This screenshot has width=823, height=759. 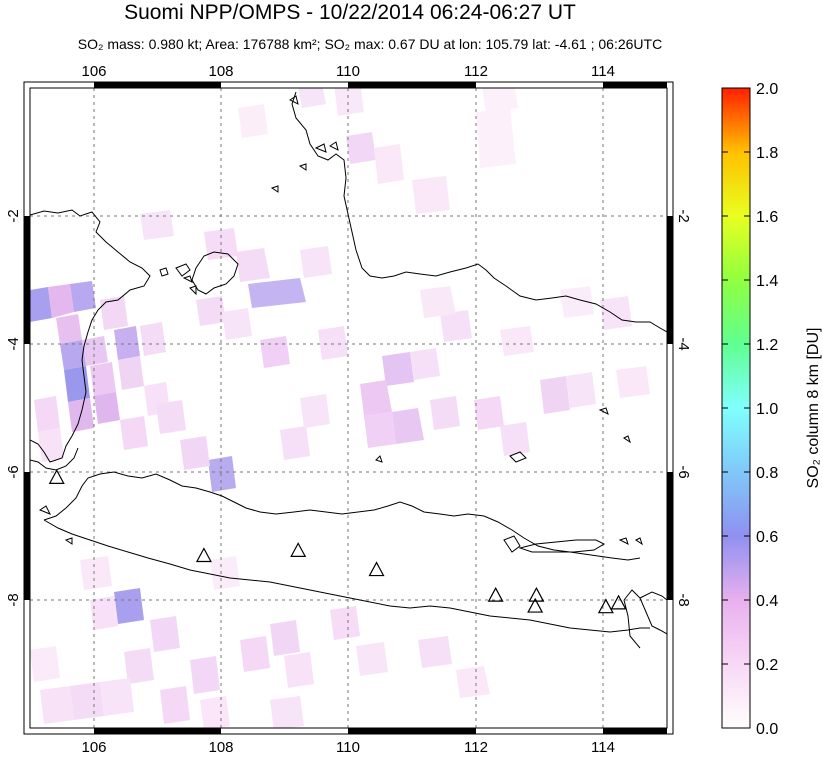 What do you see at coordinates (603, 747) in the screenshot?
I see `lon-tick-bottom: 114` at bounding box center [603, 747].